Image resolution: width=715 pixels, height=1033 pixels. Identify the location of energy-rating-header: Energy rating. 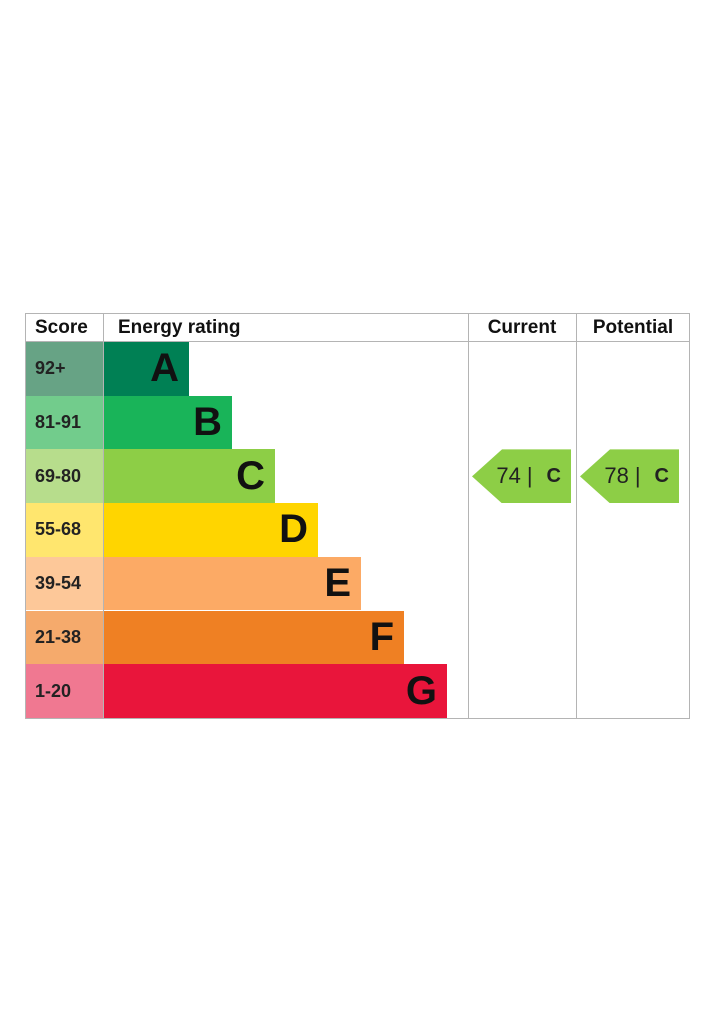
(179, 327).